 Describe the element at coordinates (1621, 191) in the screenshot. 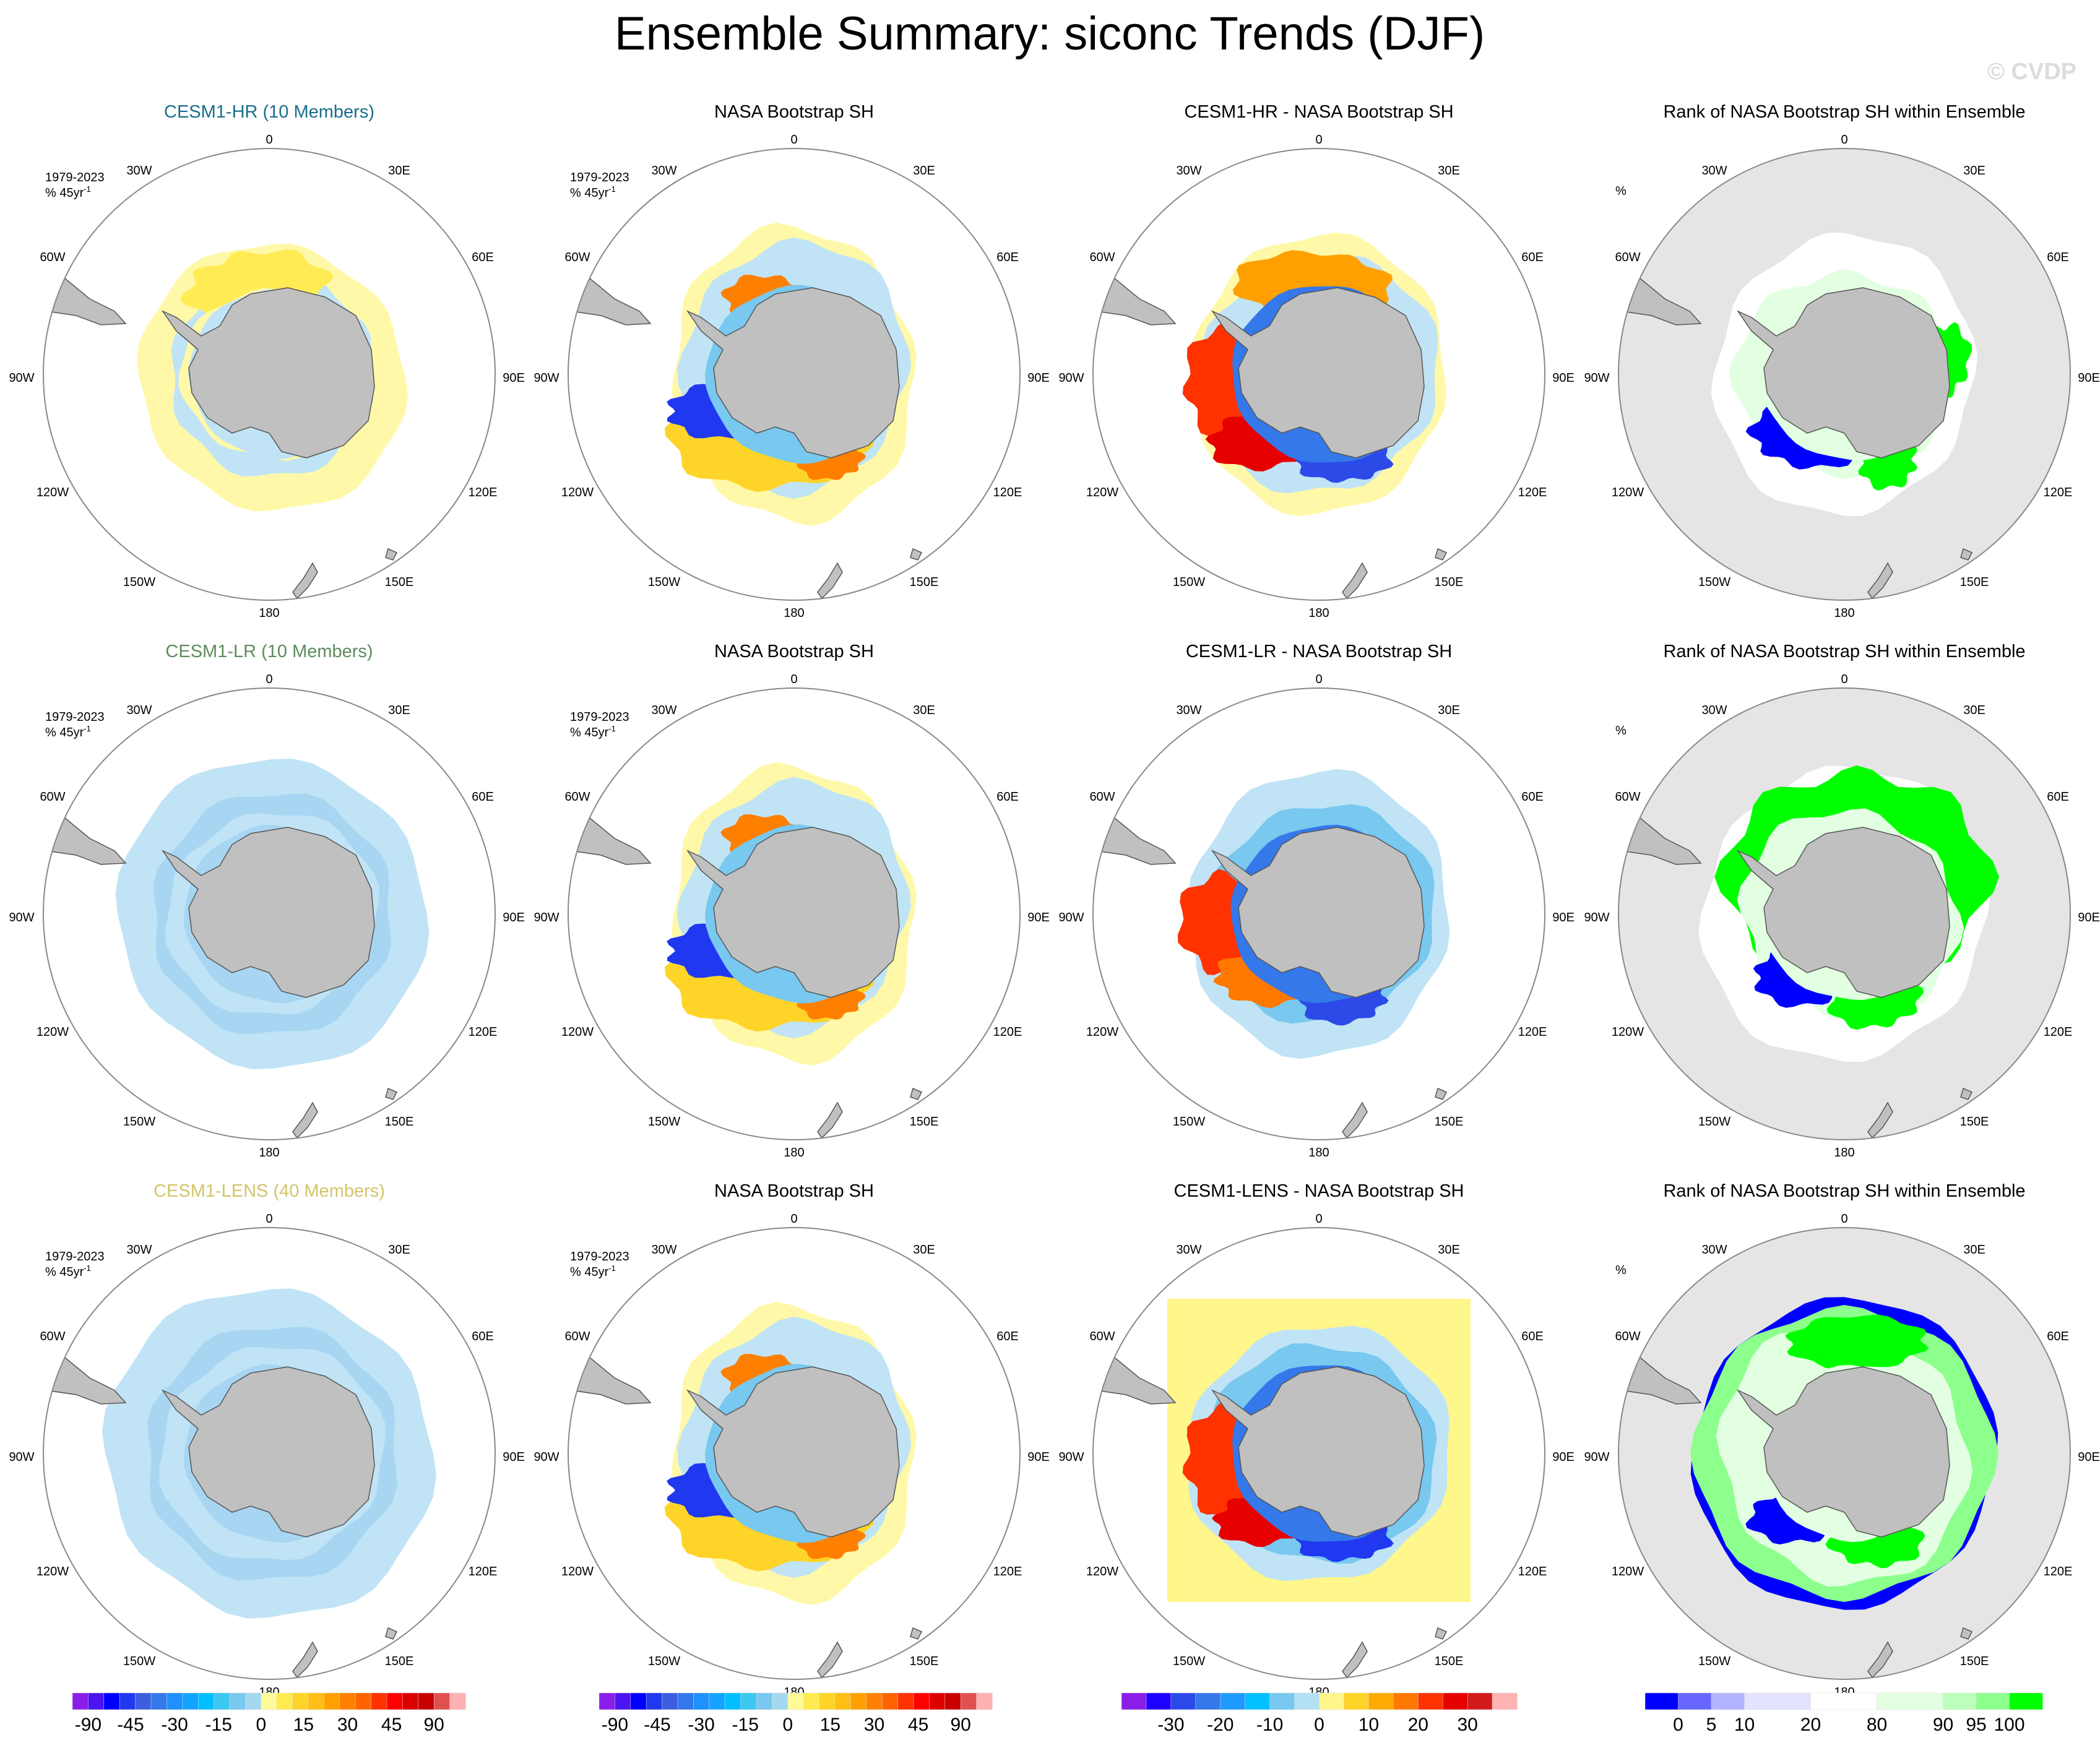

I see `rank-units-label: %` at that location.